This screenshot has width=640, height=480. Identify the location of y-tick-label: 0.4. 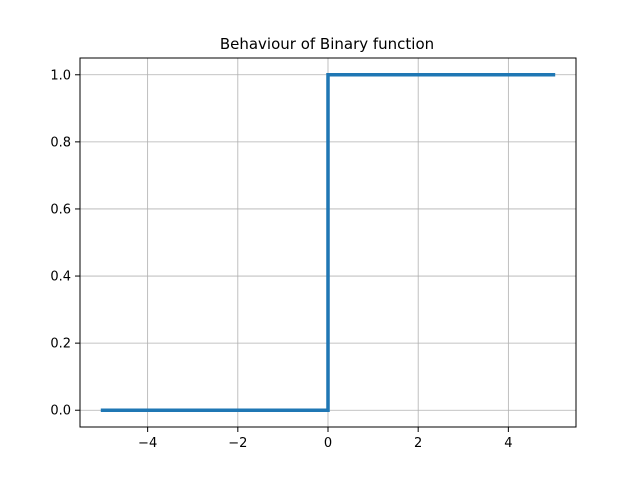
(60, 277).